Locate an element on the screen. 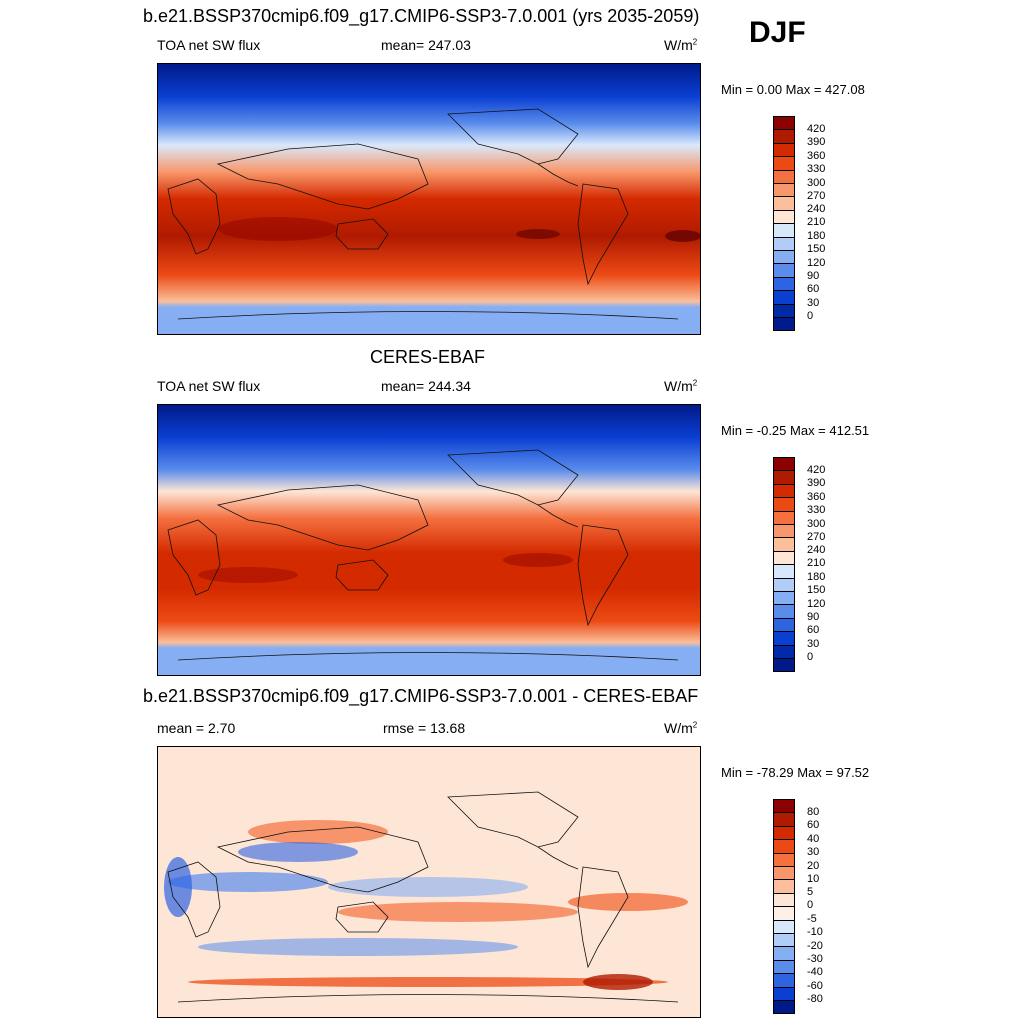  panel1-cbar-tick: 330 is located at coordinates (816, 169).